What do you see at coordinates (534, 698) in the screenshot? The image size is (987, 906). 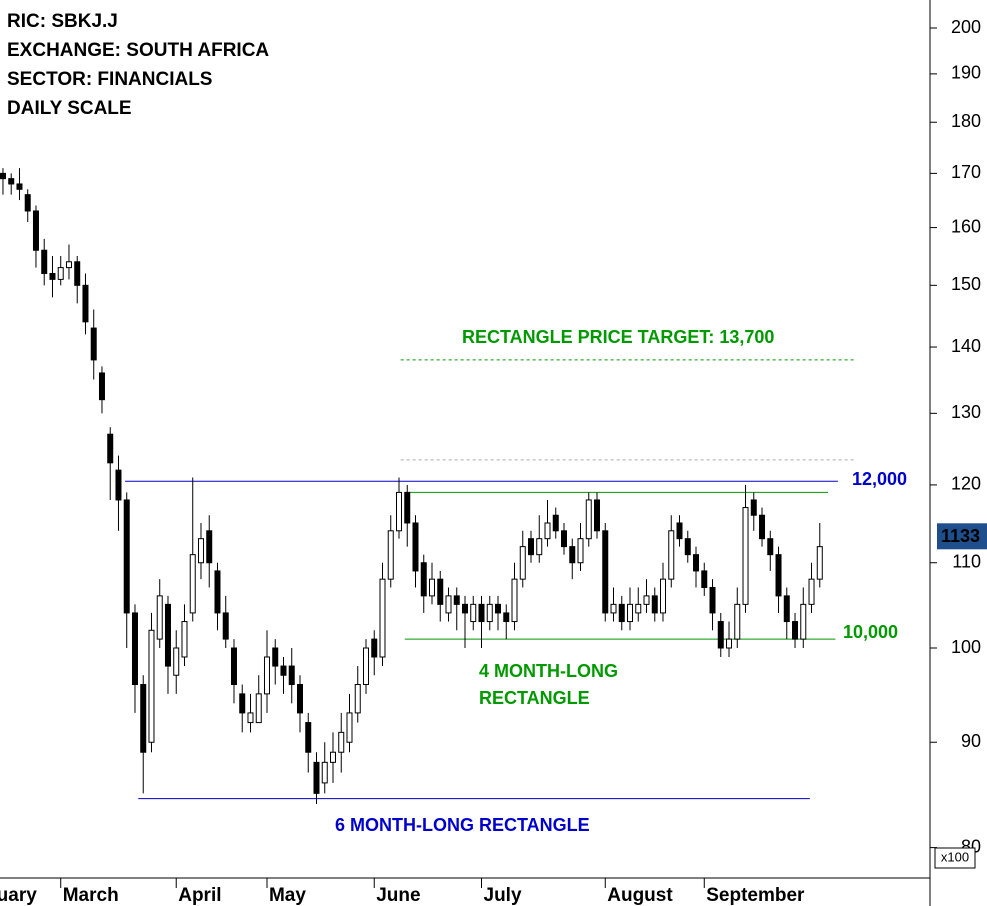 I see `annotation: RECTANGLE` at bounding box center [534, 698].